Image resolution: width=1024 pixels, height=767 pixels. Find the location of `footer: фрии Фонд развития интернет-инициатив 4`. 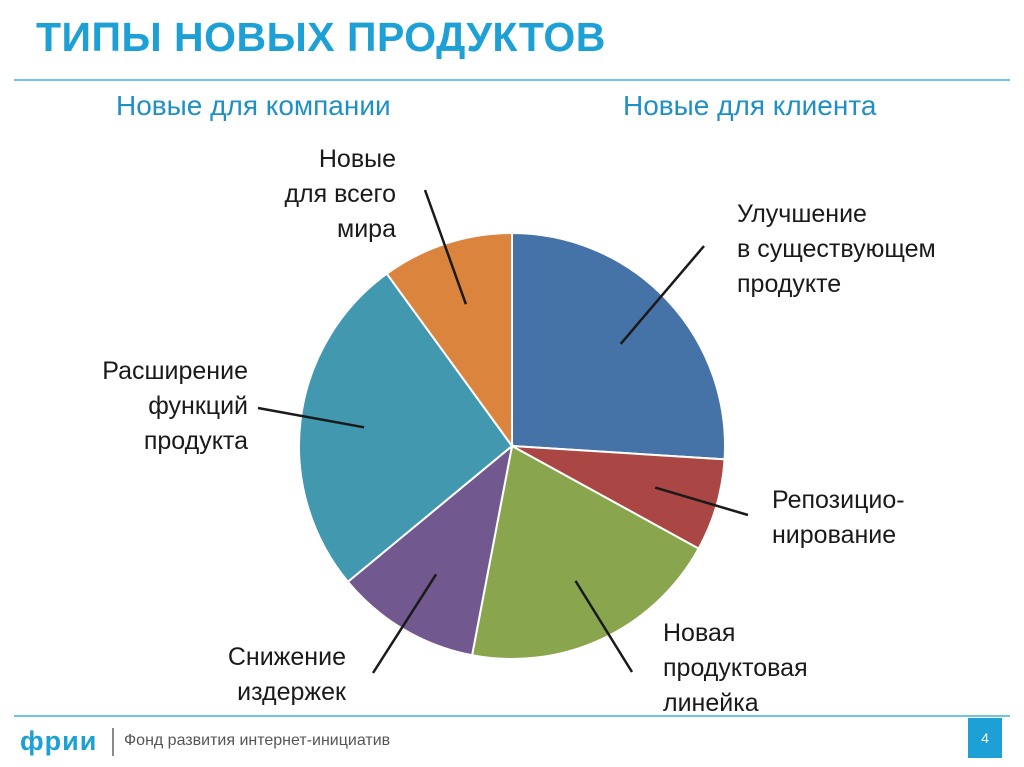

footer: фрии Фонд развития интернет-инициатив 4 is located at coordinates (512, 742).